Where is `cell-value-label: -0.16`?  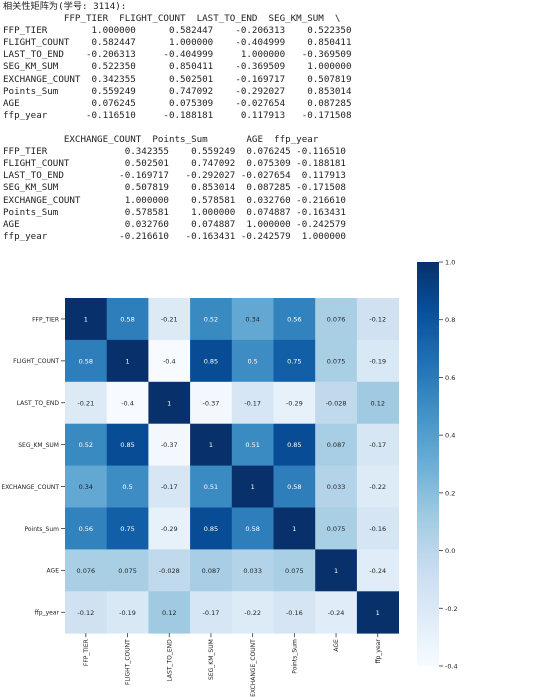
cell-value-label: -0.16 is located at coordinates (294, 613).